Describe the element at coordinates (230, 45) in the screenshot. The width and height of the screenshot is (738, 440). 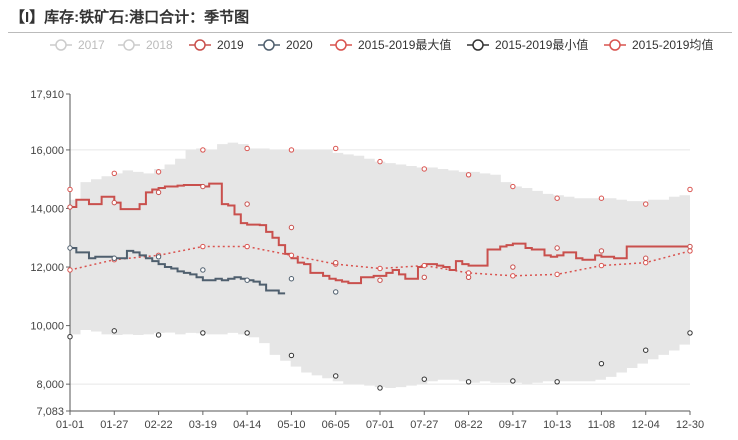
I see `legend-label: 2019` at that location.